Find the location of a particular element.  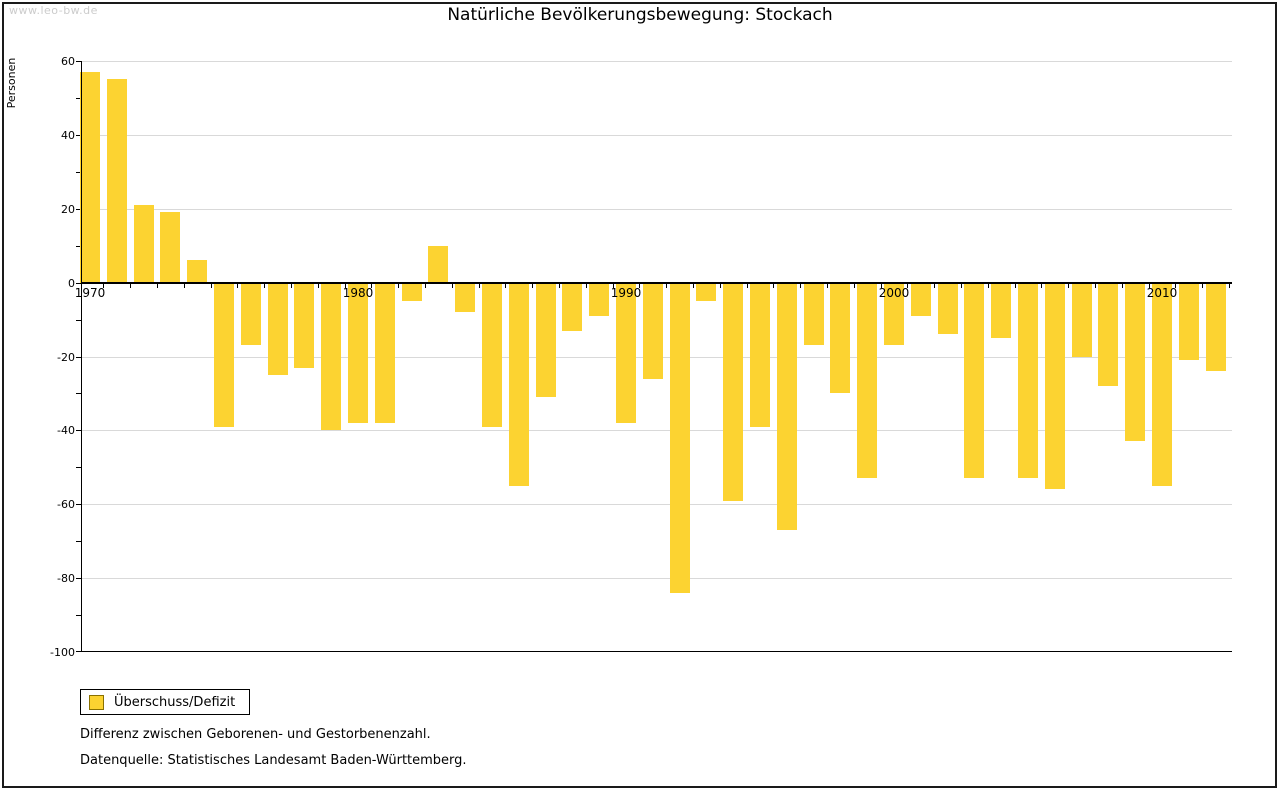

bar-1976 is located at coordinates (250, 314).